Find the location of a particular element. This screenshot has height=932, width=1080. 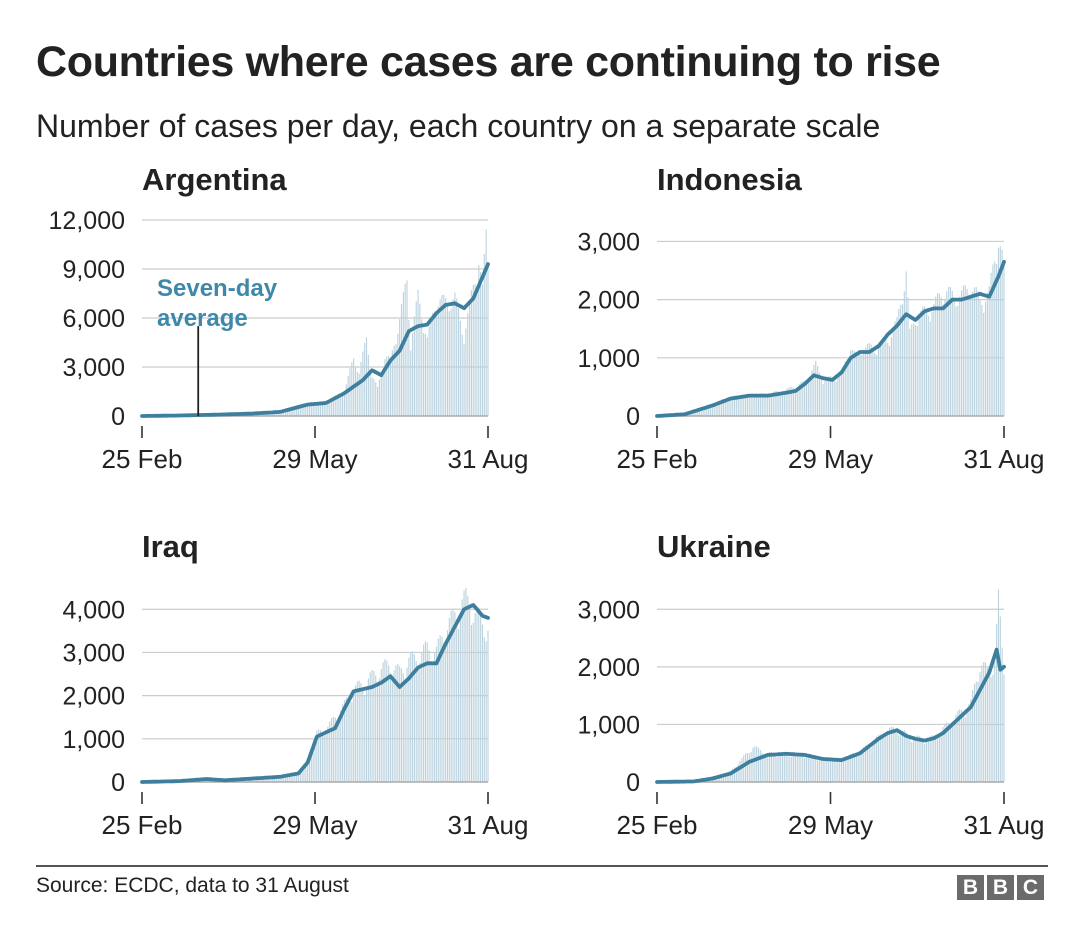

x-tick-label: 25 Feb is located at coordinates (657, 825).